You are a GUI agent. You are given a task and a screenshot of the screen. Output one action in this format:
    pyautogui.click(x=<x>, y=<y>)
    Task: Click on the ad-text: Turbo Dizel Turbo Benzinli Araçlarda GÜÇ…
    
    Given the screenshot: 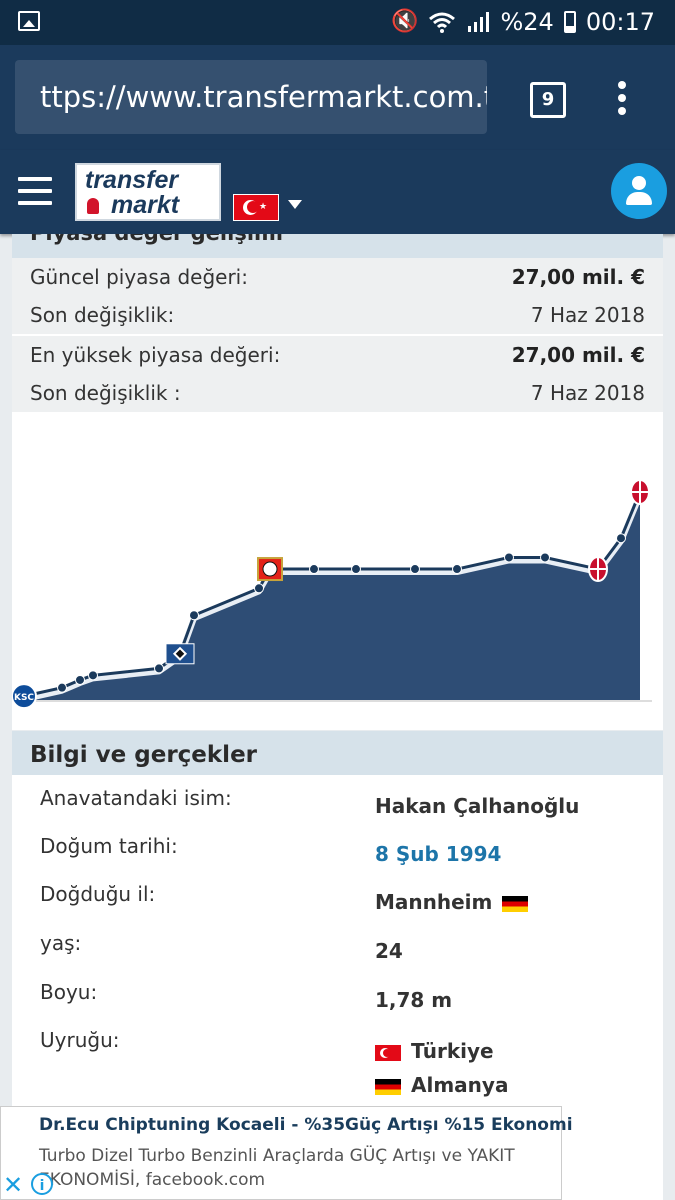 What is the action you would take?
    pyautogui.click(x=277, y=1168)
    